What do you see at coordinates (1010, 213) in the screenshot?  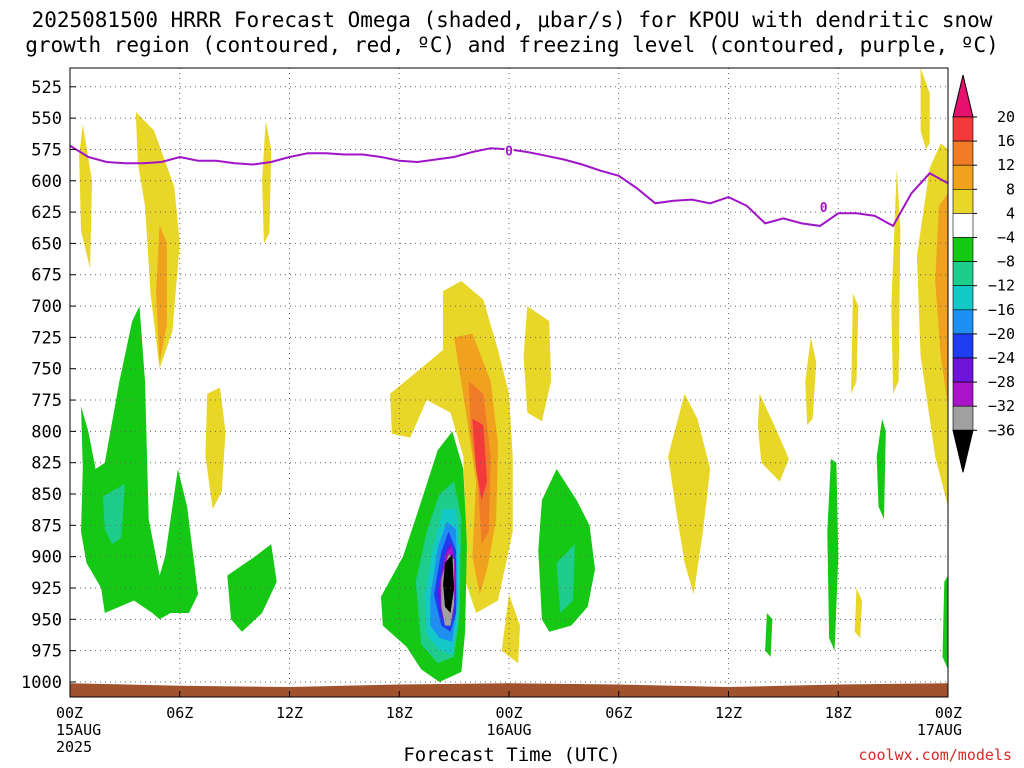 I see `colorbar-label: 4` at bounding box center [1010, 213].